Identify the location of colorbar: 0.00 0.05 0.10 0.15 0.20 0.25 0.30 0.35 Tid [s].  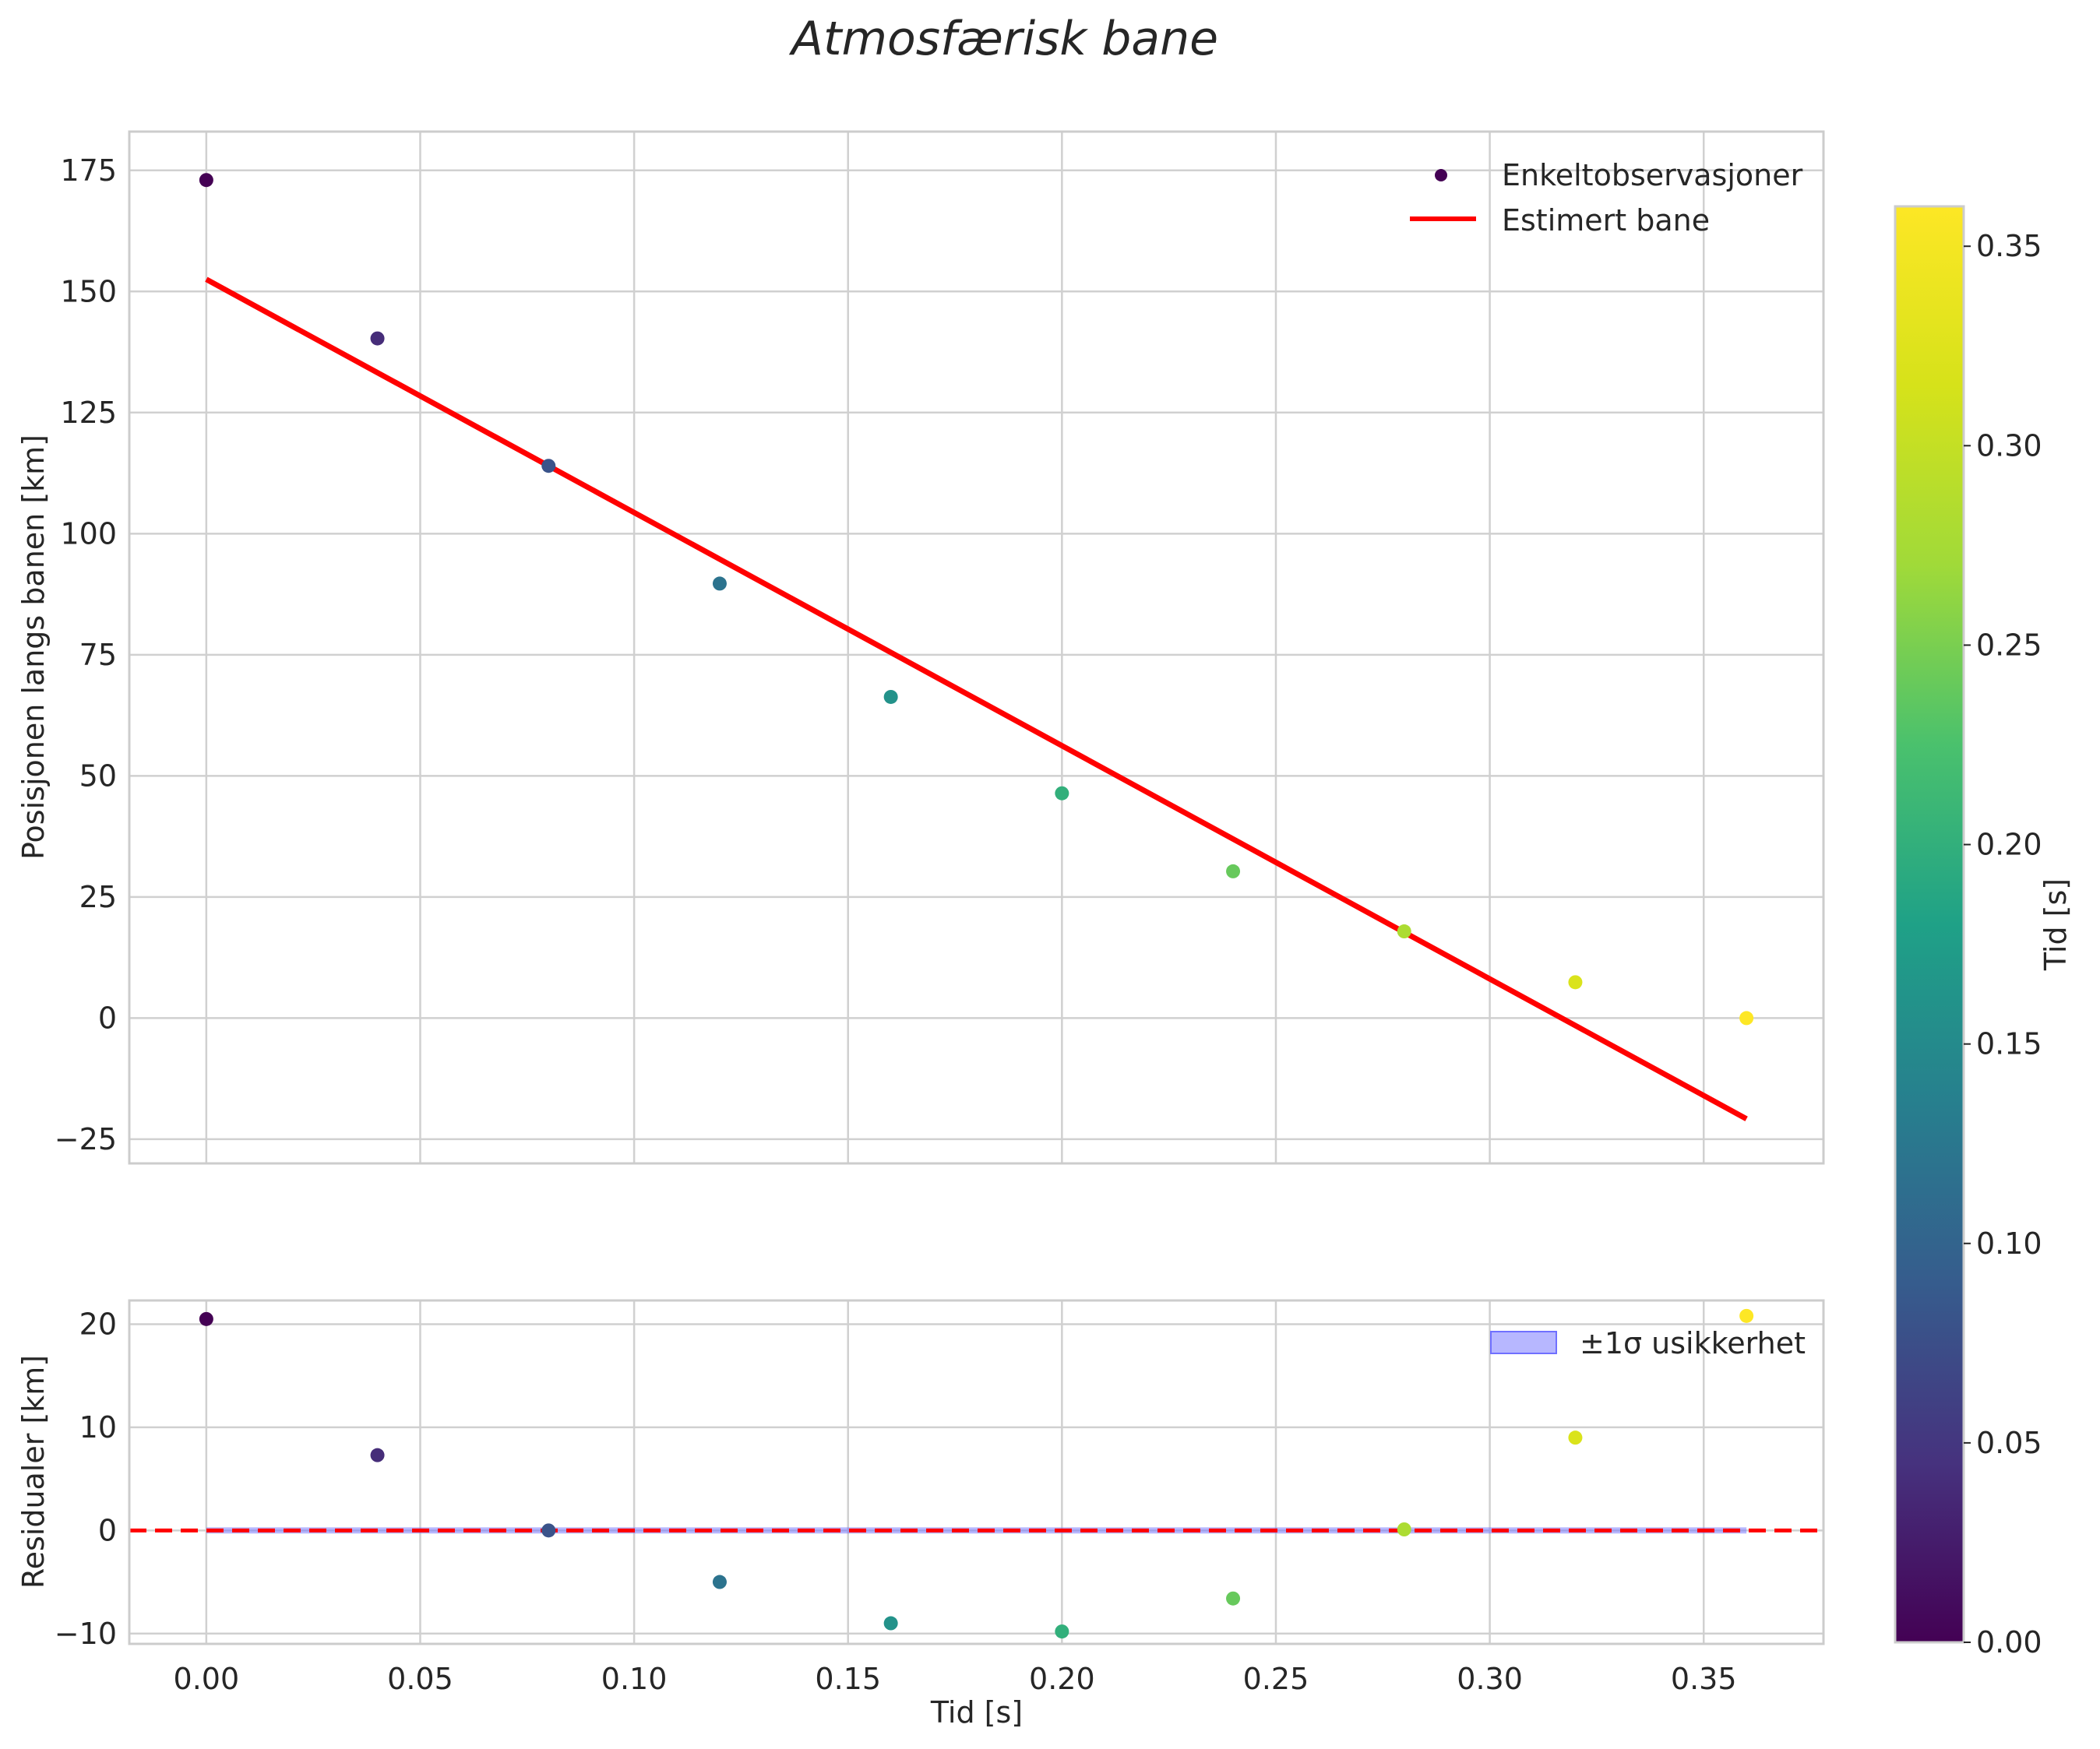
(1983, 932).